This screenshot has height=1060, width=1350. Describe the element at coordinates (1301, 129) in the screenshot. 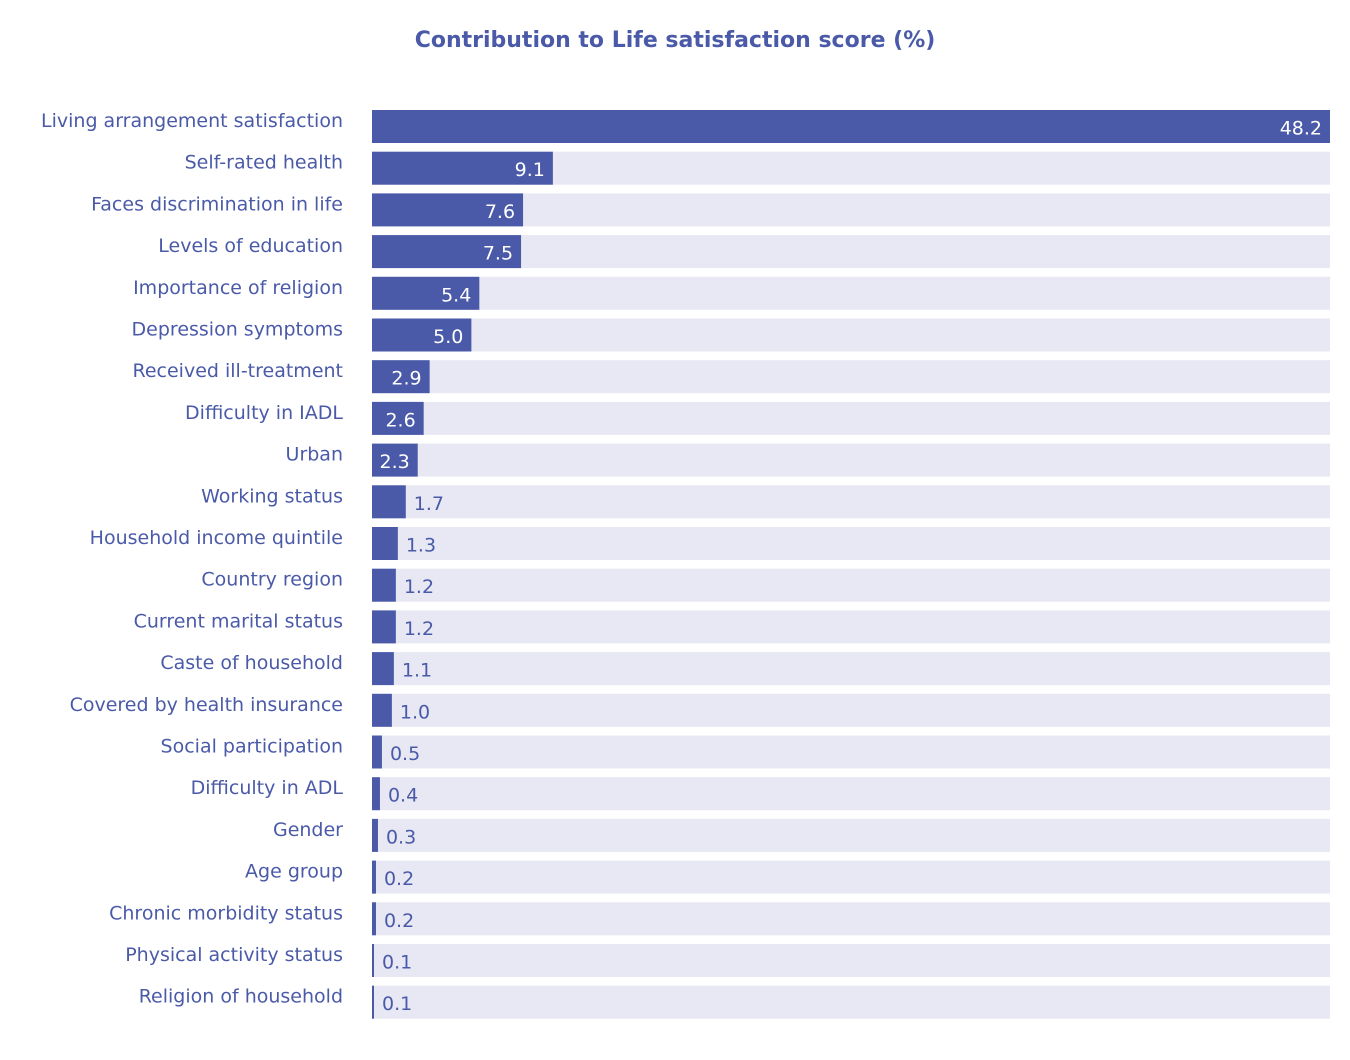

I see `value-label: 48.2` at that location.